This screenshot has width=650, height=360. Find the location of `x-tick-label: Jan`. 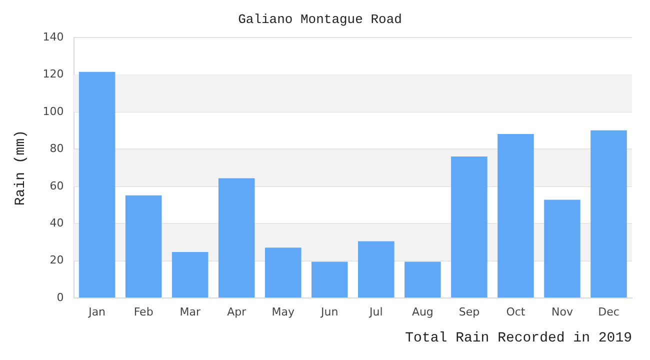

x-tick-label: Jan is located at coordinates (97, 311).